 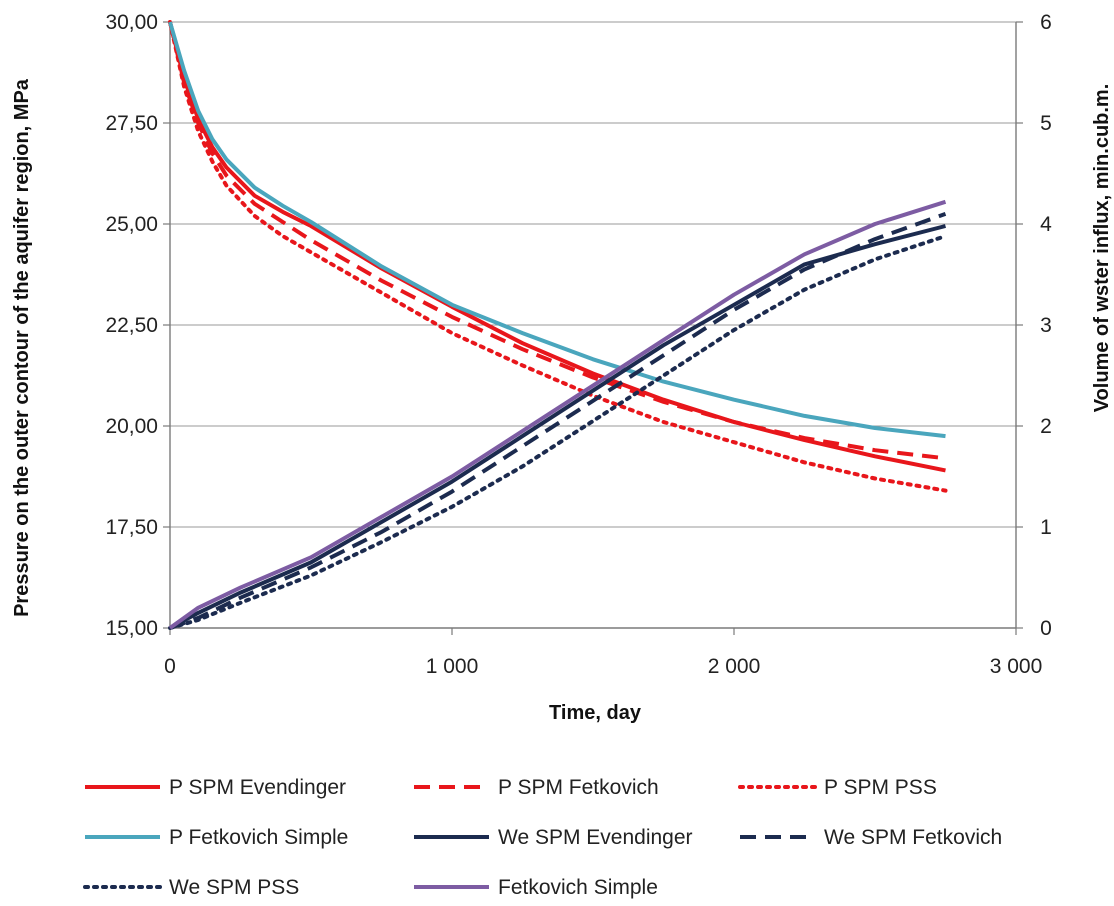 I want to click on x-axis-title: Time, day, so click(x=595, y=713).